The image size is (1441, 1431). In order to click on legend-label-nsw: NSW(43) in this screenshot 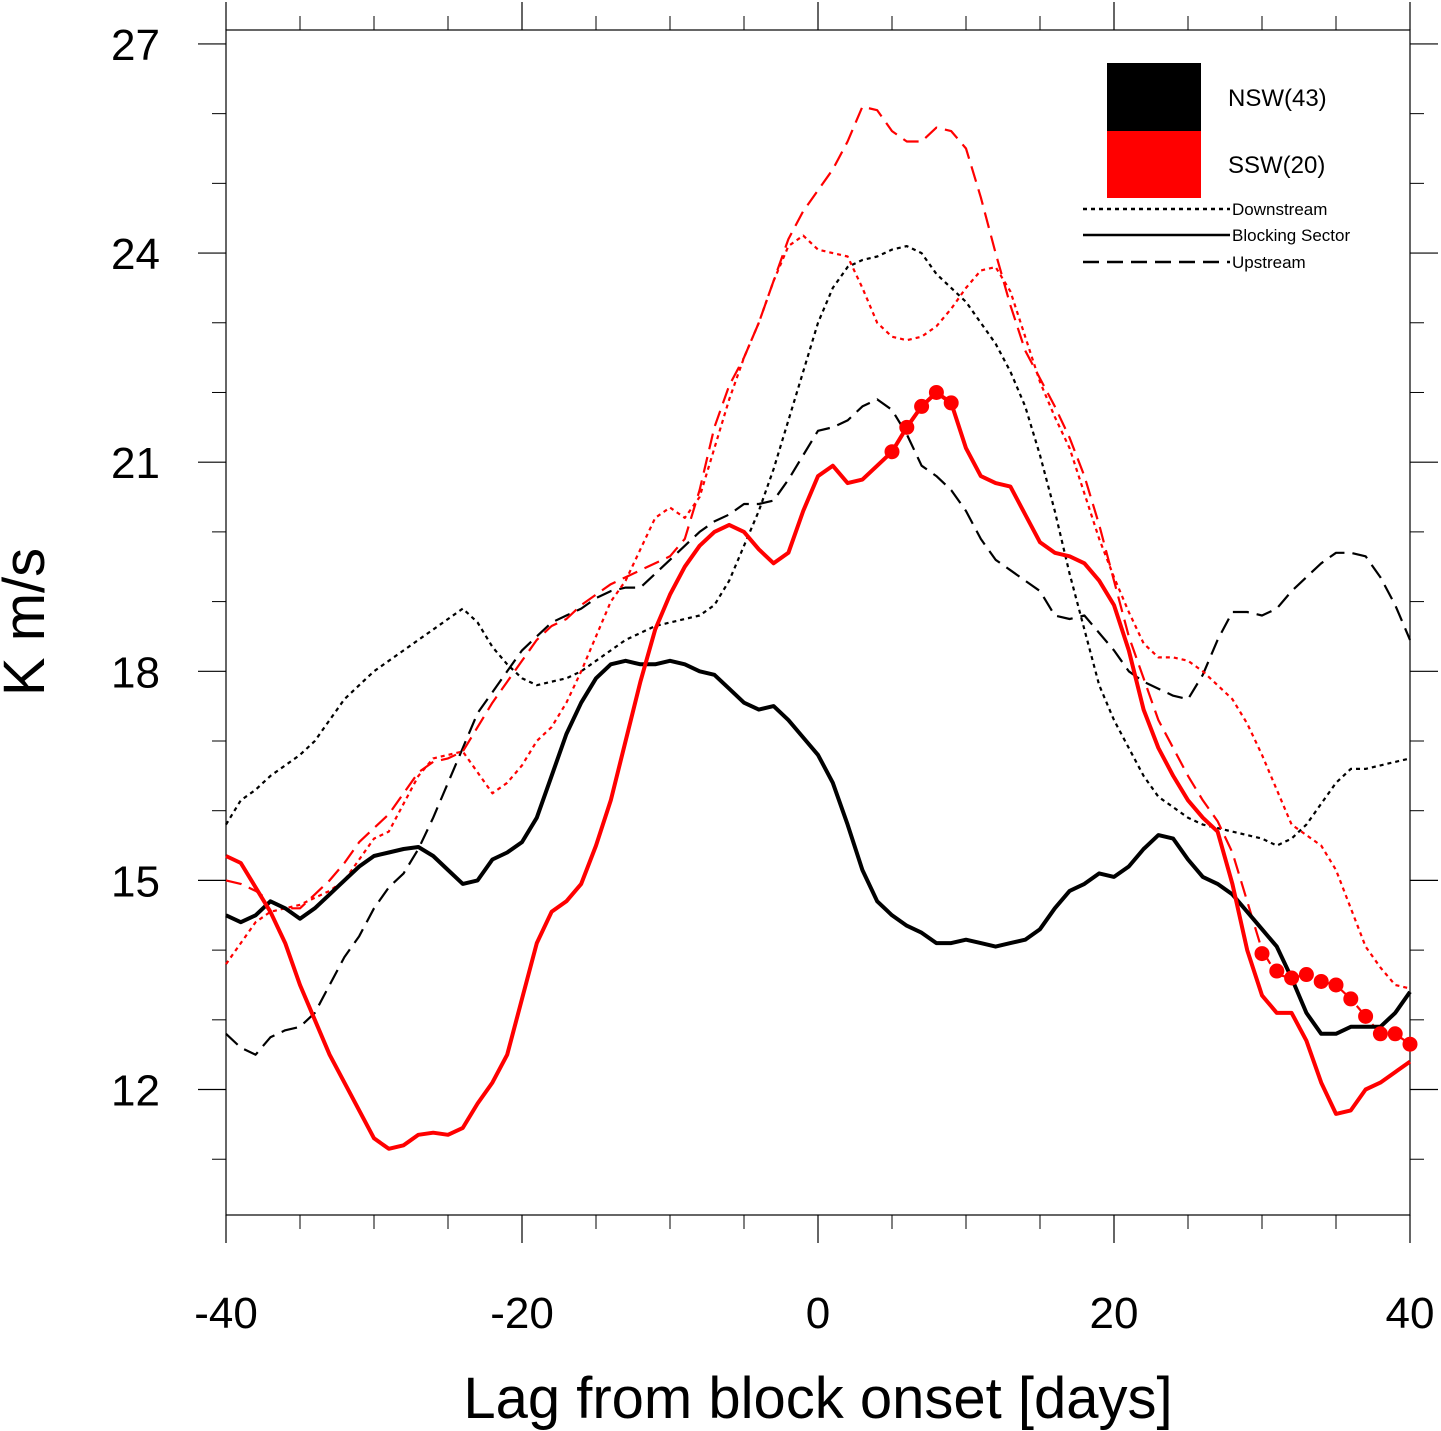, I will do `click(1277, 98)`.